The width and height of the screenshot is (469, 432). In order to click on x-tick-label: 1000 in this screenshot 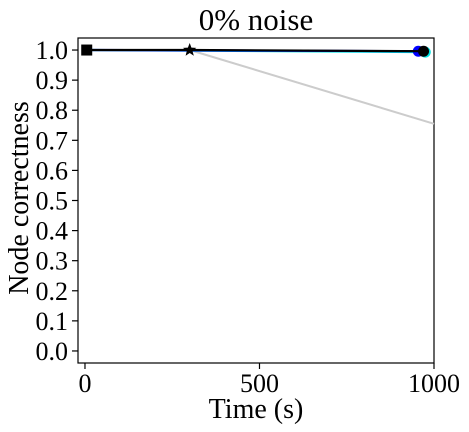, I will do `click(434, 383)`.